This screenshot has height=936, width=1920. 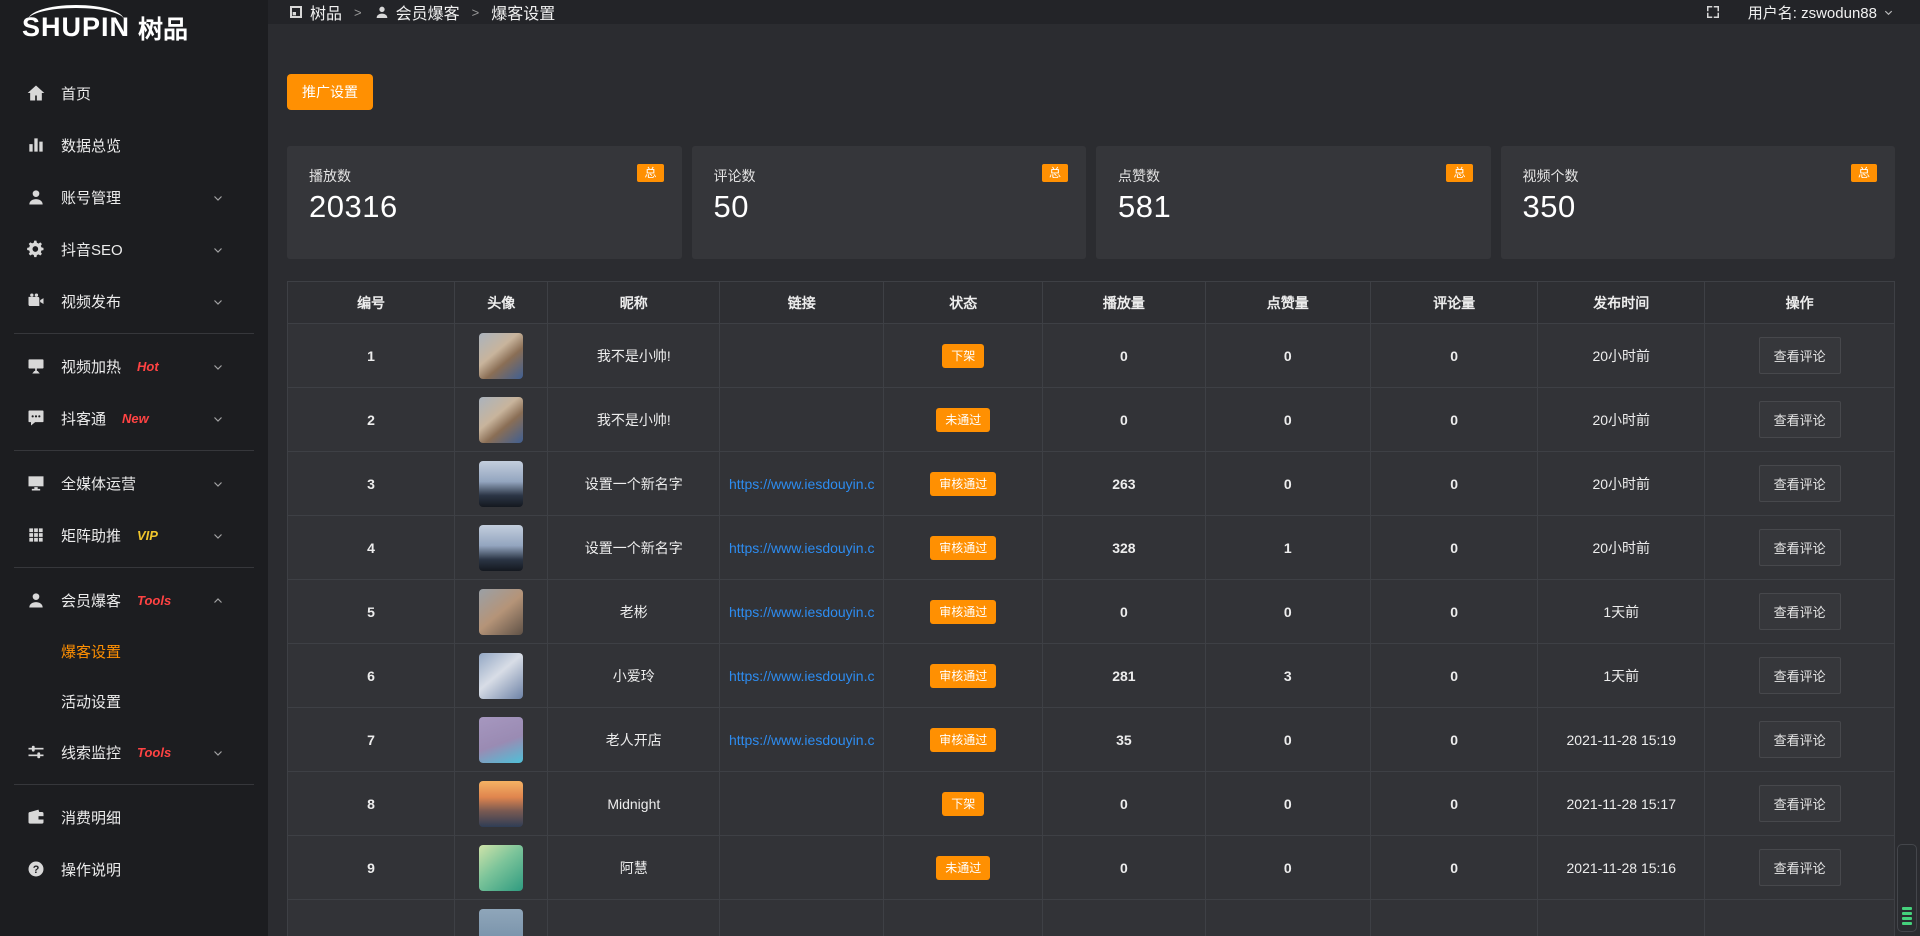 I want to click on sidebar-subitem-baoke-settings: 爆客设置, so click(x=91, y=652).